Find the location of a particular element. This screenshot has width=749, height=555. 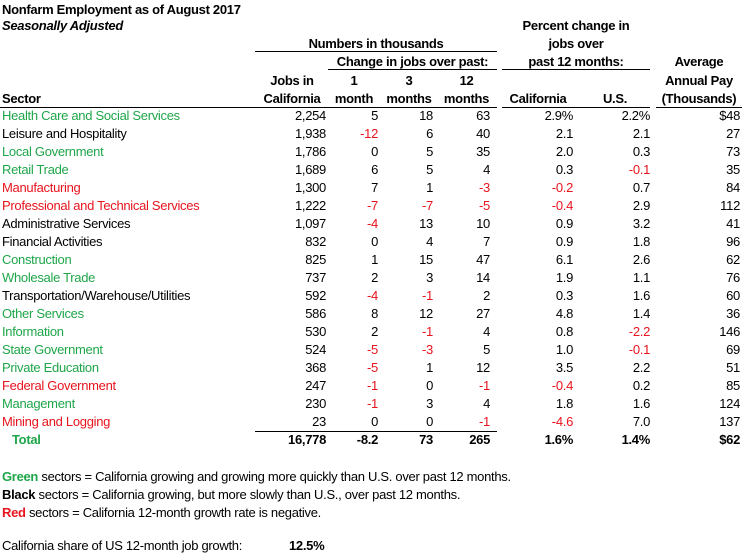

cell-jobs: 23 is located at coordinates (319, 421).